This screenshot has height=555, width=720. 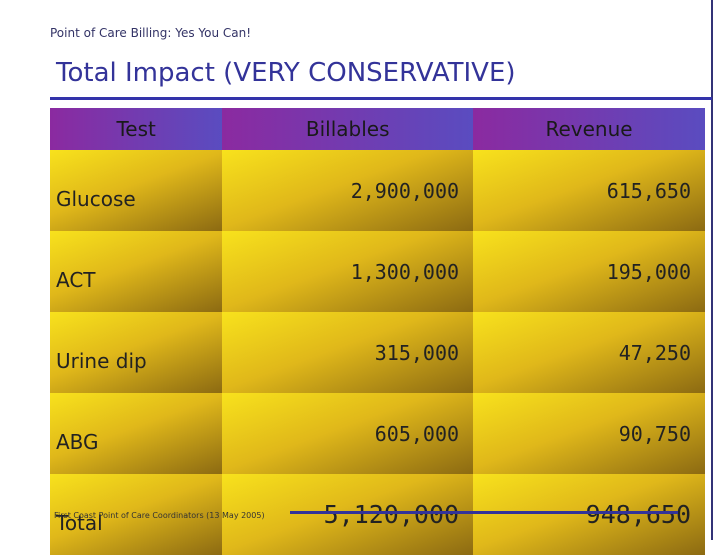 I want to click on footer-line, so click(x=484, y=512).